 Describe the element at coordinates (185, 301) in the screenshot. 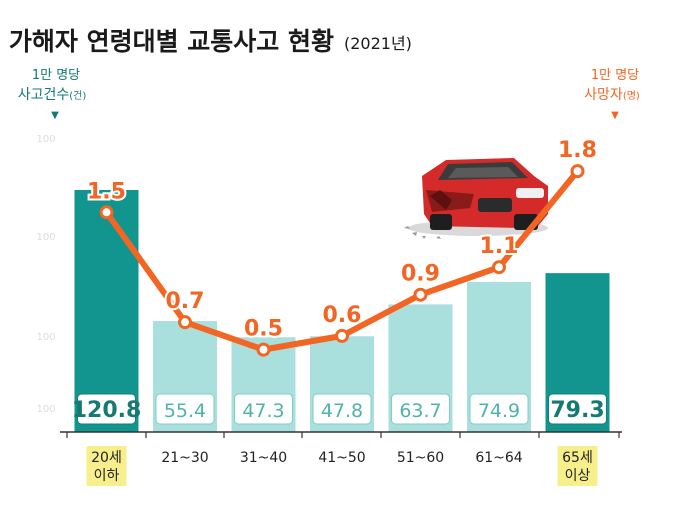

I see `line-value-label: 0.7` at that location.